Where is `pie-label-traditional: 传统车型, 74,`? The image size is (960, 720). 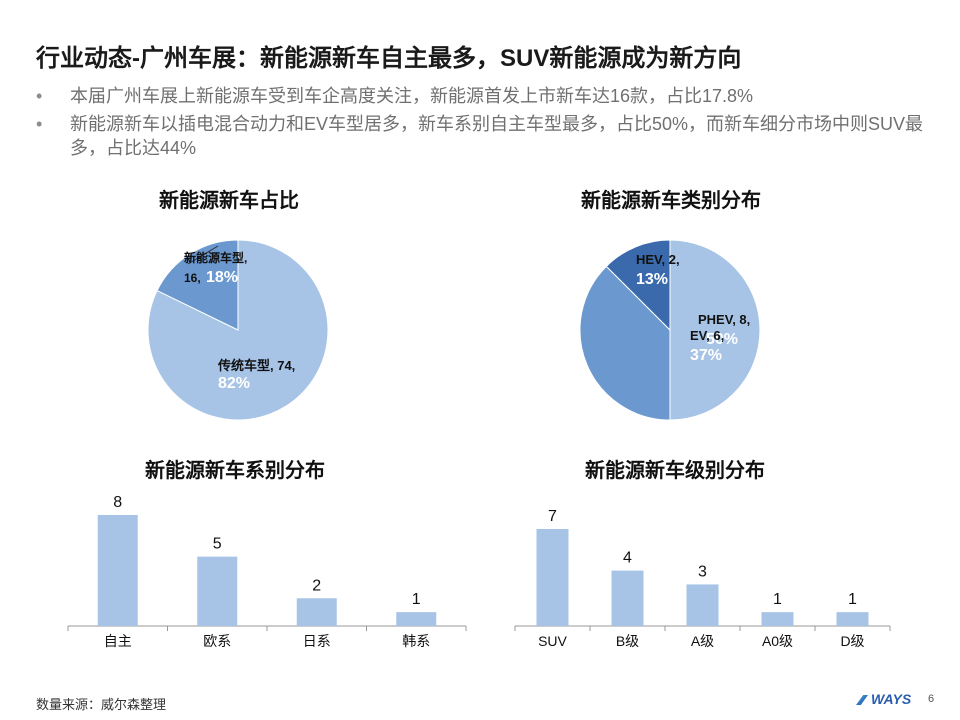 pie-label-traditional: 传统车型, 74, is located at coordinates (256, 365).